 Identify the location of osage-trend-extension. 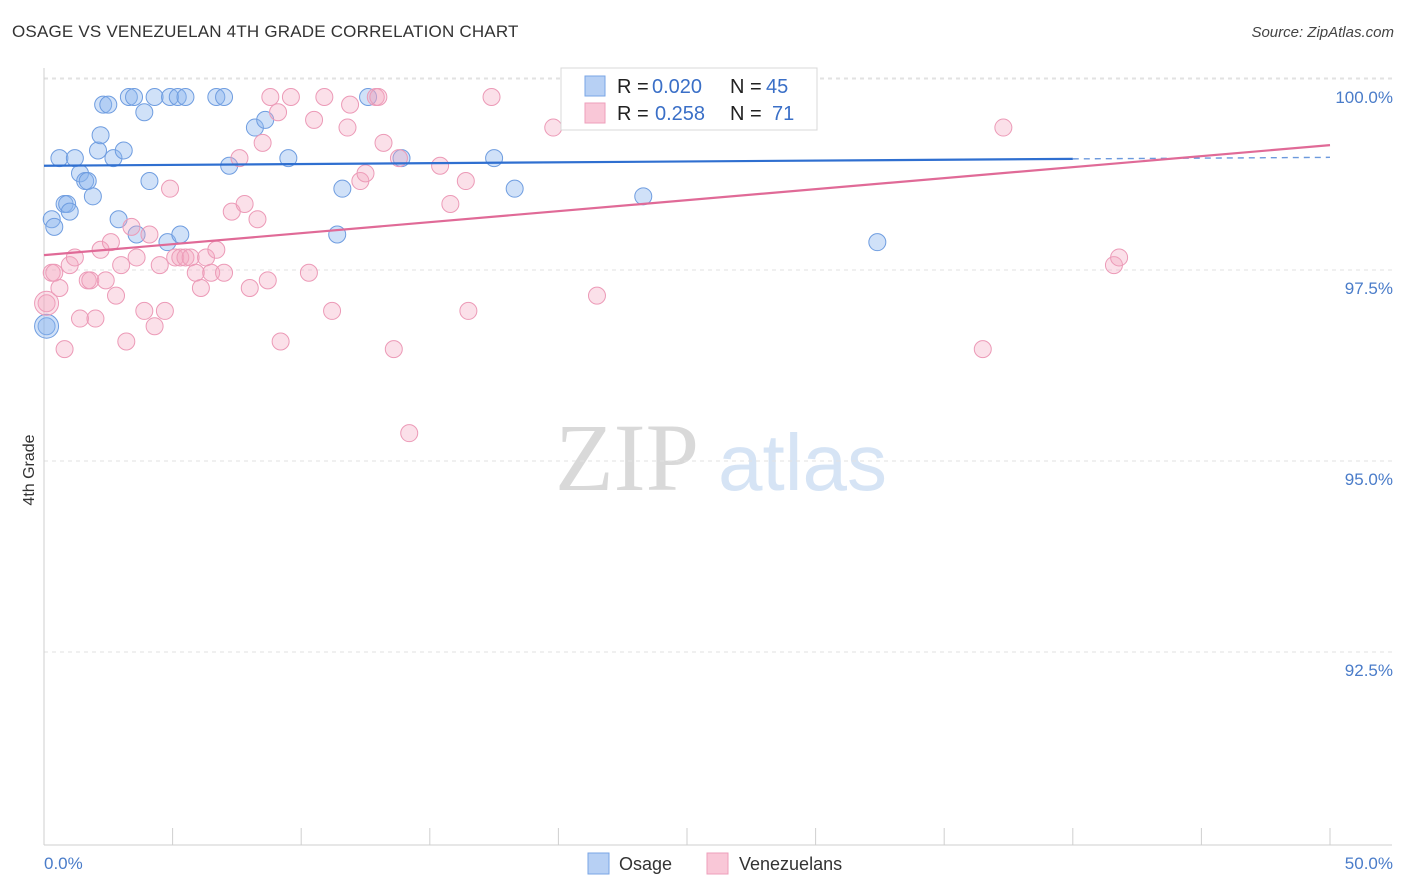
(1201, 158).